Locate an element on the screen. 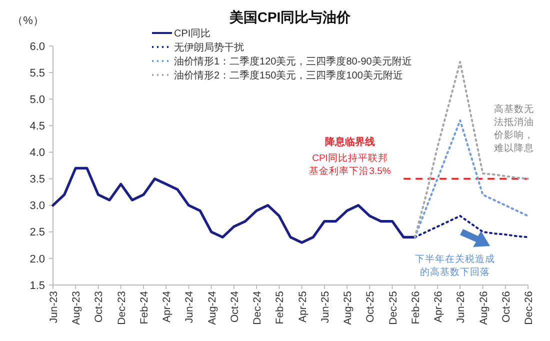 The image size is (550, 341). x-tick-label: Jun-25 is located at coordinates (325, 307).